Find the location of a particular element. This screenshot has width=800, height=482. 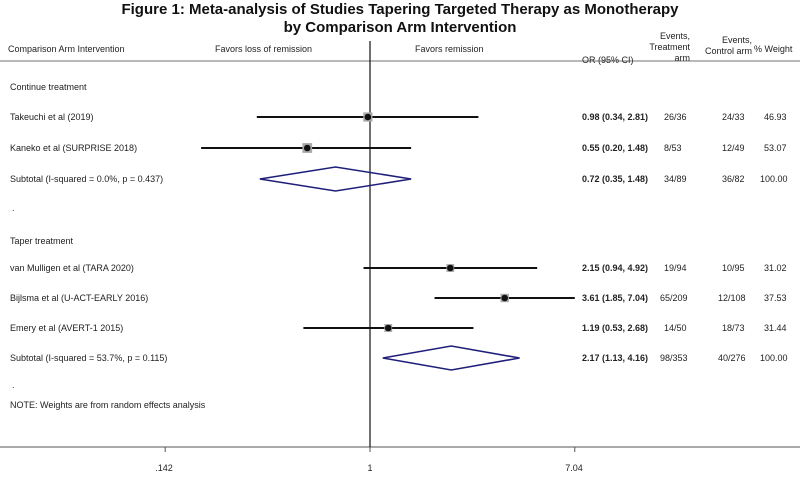

study-label: Bijlsma et al (U-ACT-EARLY 2016) is located at coordinates (79, 298).